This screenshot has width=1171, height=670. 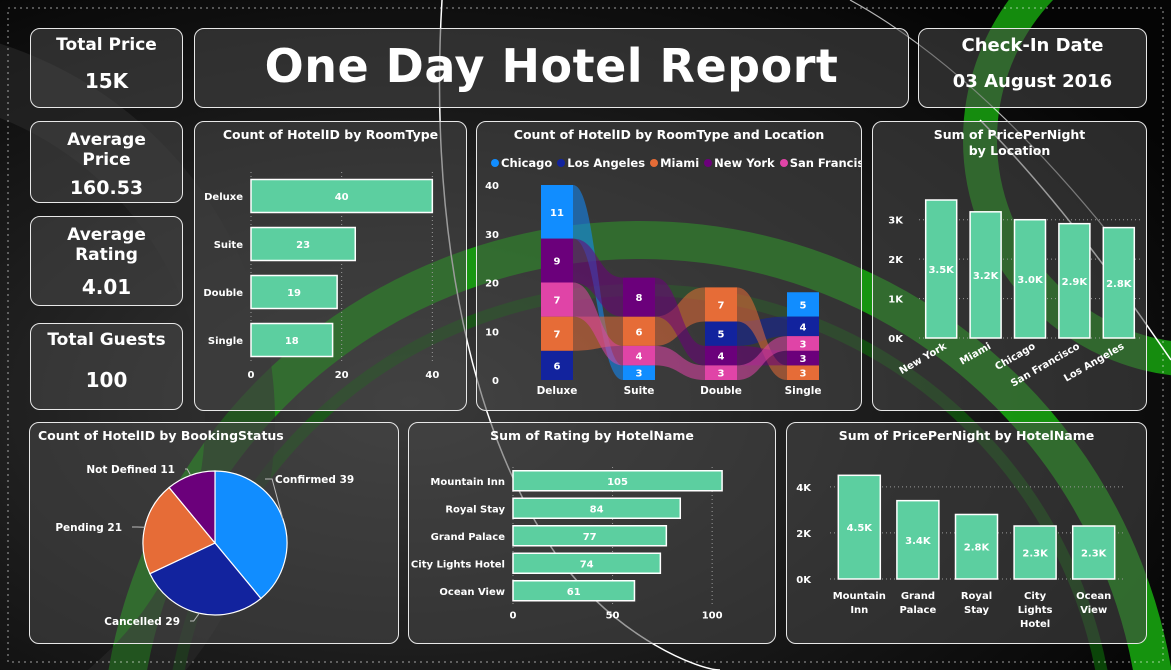 What do you see at coordinates (130, 470) in the screenshot?
I see `slice-label: Not Defined 11` at bounding box center [130, 470].